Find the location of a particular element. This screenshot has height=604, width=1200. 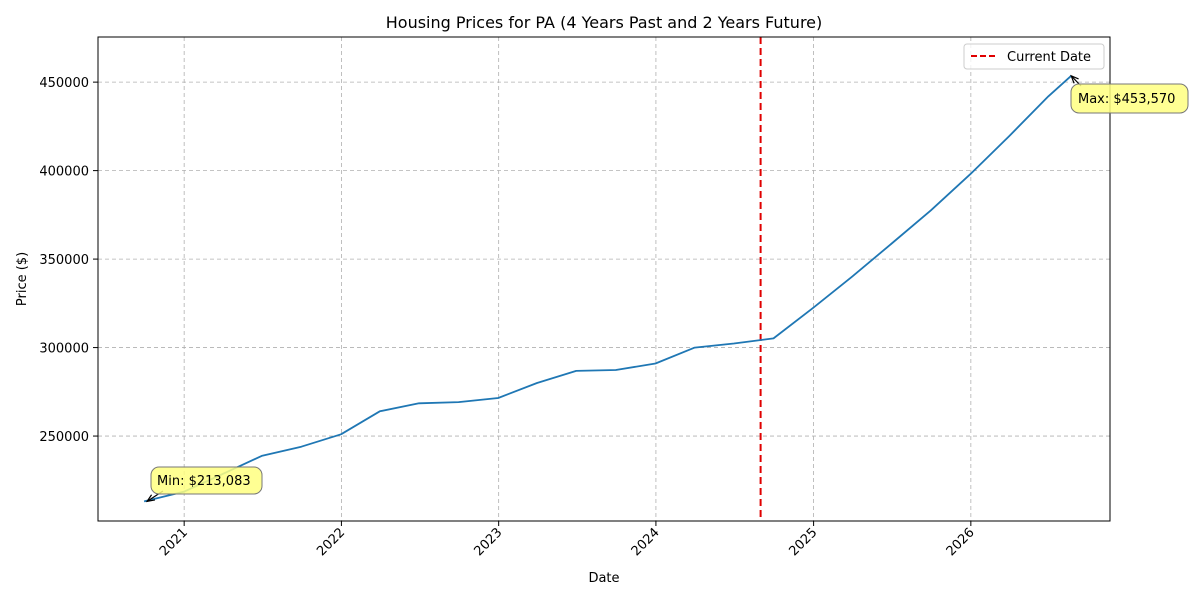

y-tick-label: 400000 is located at coordinates (64, 172).